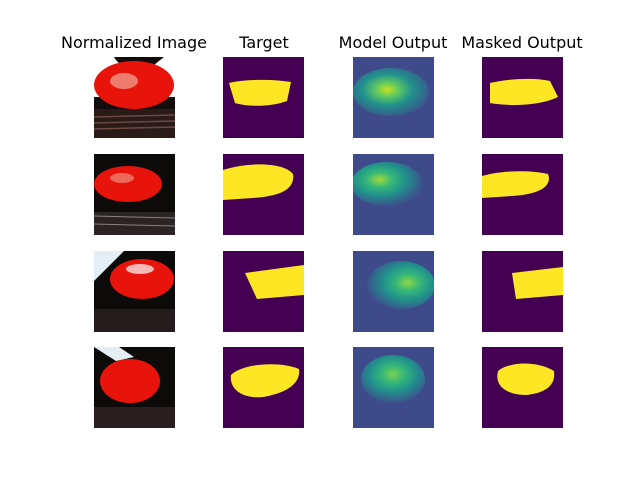 The image size is (640, 480). What do you see at coordinates (393, 42) in the screenshot?
I see `column-title-model-output: Model Output` at bounding box center [393, 42].